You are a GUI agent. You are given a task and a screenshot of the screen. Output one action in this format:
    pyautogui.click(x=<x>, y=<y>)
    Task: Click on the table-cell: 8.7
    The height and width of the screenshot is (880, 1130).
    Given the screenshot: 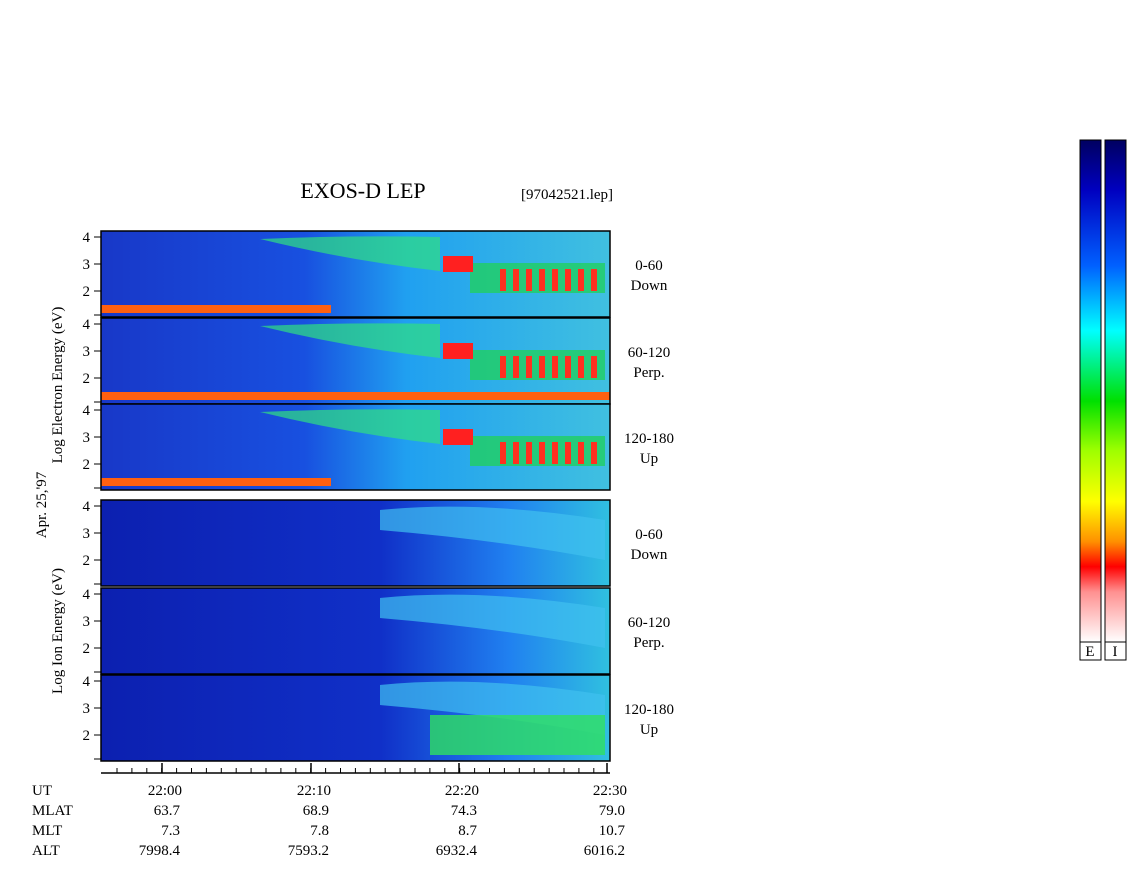 What is the action you would take?
    pyautogui.click(x=467, y=831)
    